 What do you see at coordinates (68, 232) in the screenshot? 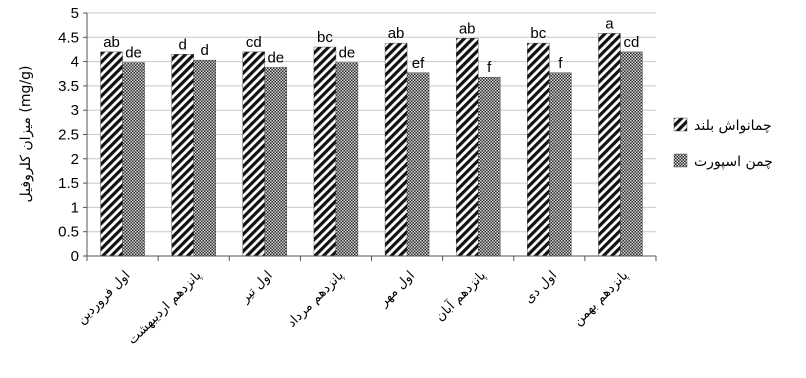
I see `y-tick-label: 0.5` at bounding box center [68, 232].